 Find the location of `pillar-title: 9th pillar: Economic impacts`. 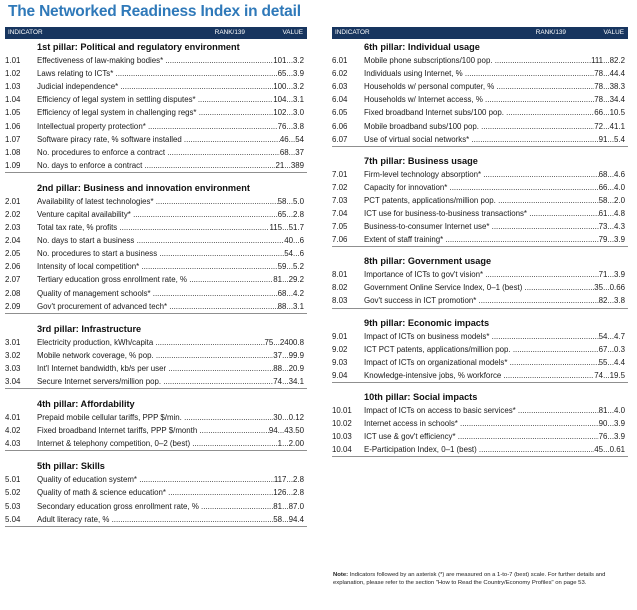

pillar-title: 9th pillar: Economic impacts is located at coordinates (427, 322).